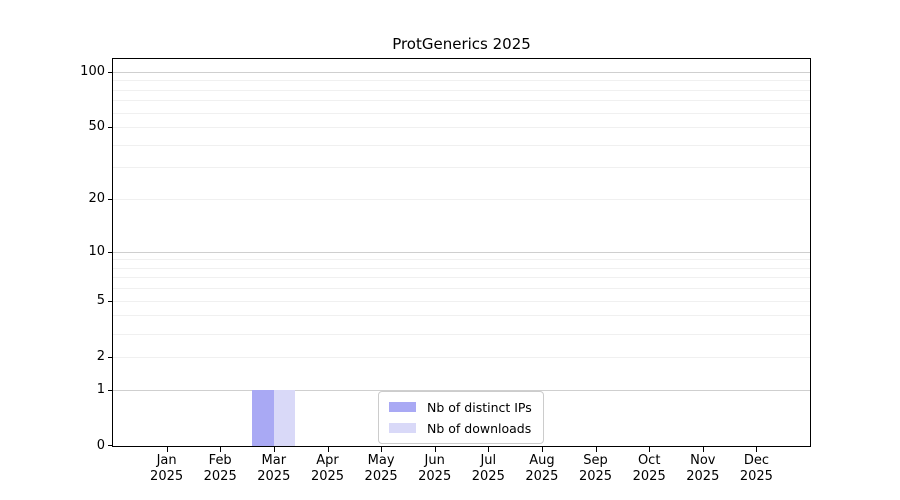 The width and height of the screenshot is (900, 500). Describe the element at coordinates (263, 417) in the screenshot. I see `bar-nb-of-distinct-ips-mar-2025` at that location.